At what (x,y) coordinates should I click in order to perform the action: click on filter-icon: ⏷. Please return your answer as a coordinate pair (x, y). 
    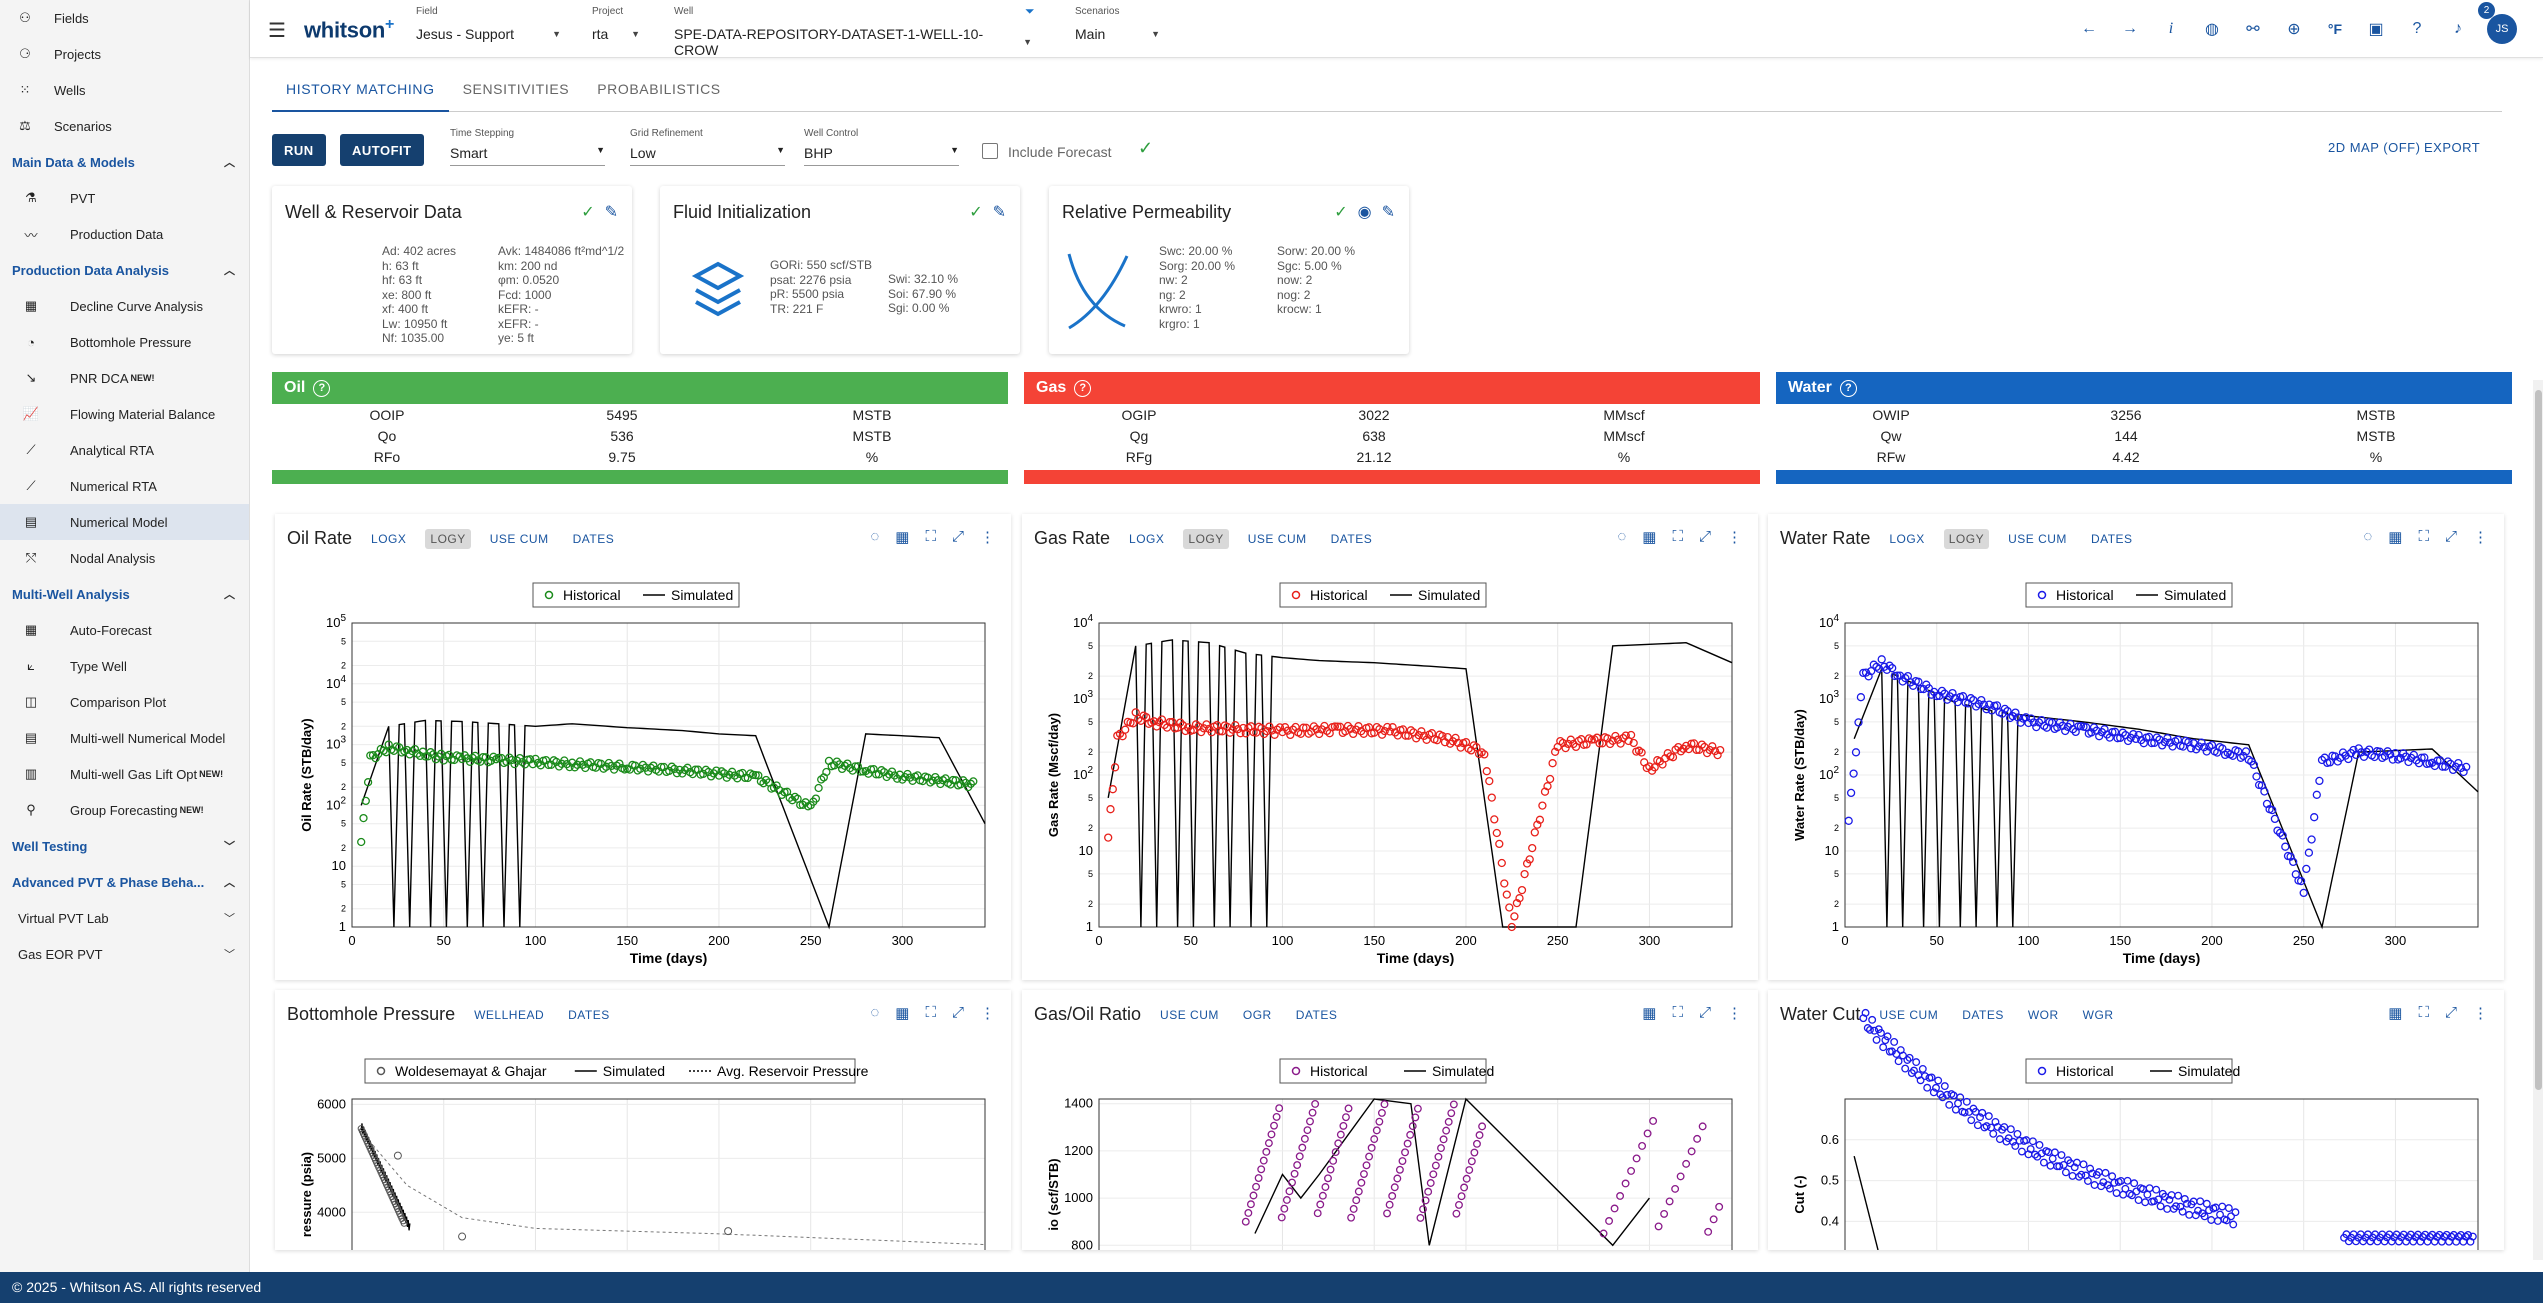
    Looking at the image, I should click on (1030, 11).